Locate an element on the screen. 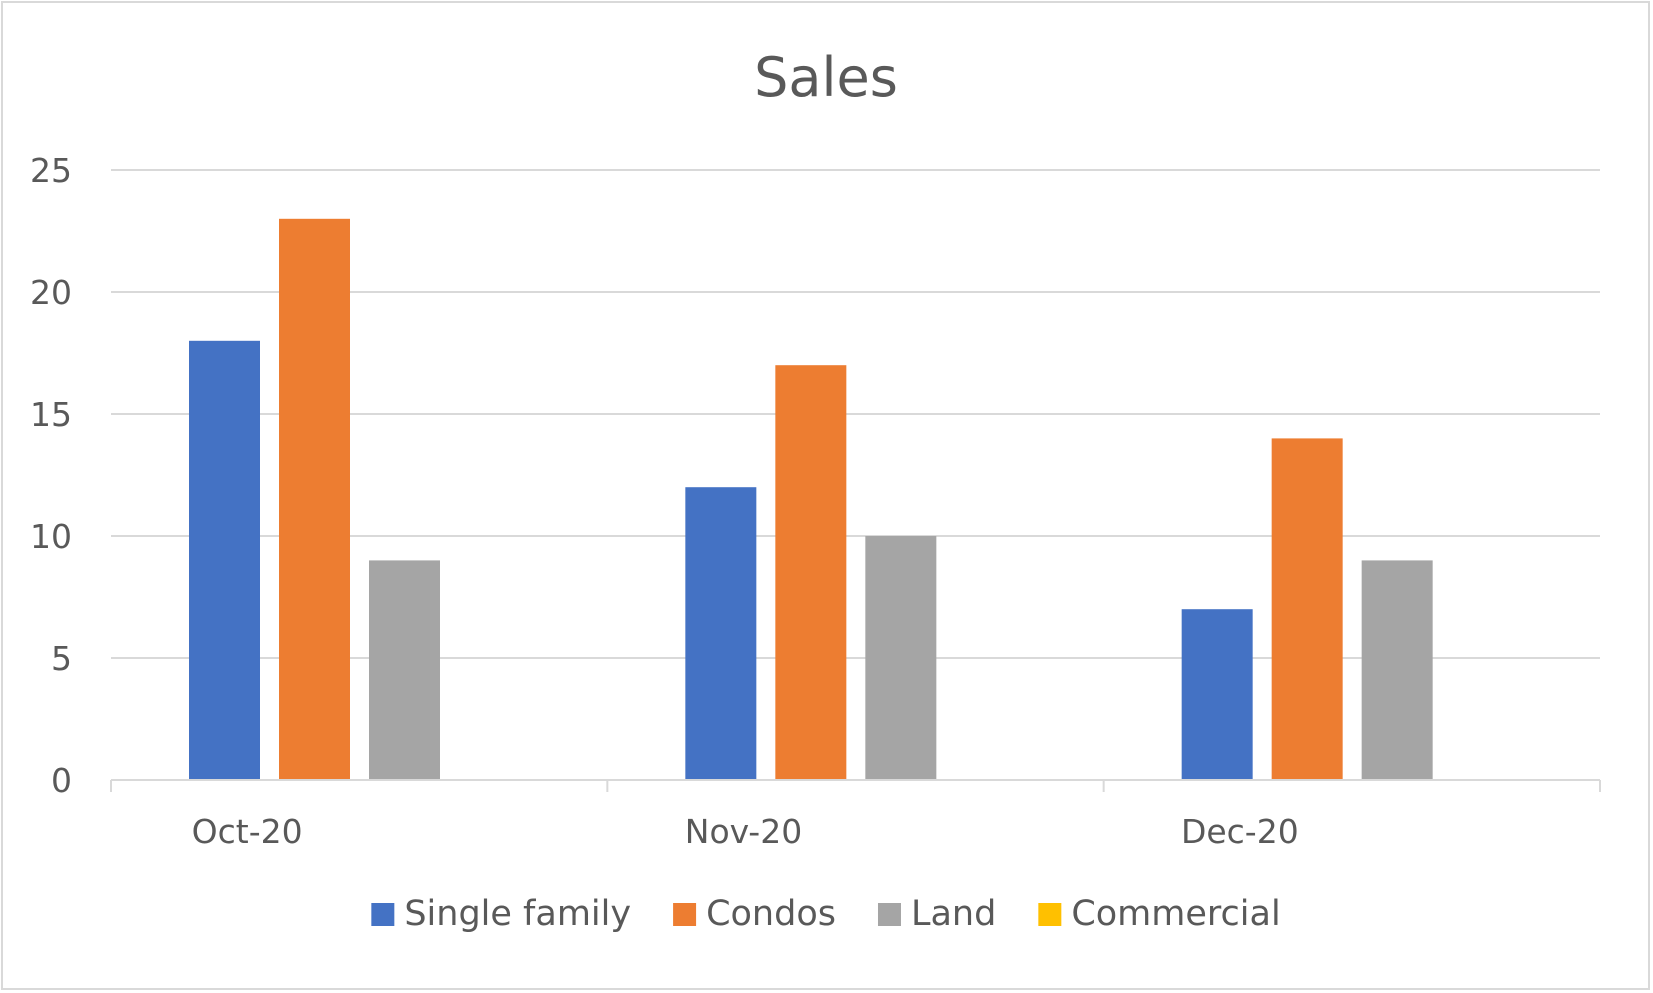 The height and width of the screenshot is (993, 1653). x-tick-label: Nov-20 is located at coordinates (743, 831).